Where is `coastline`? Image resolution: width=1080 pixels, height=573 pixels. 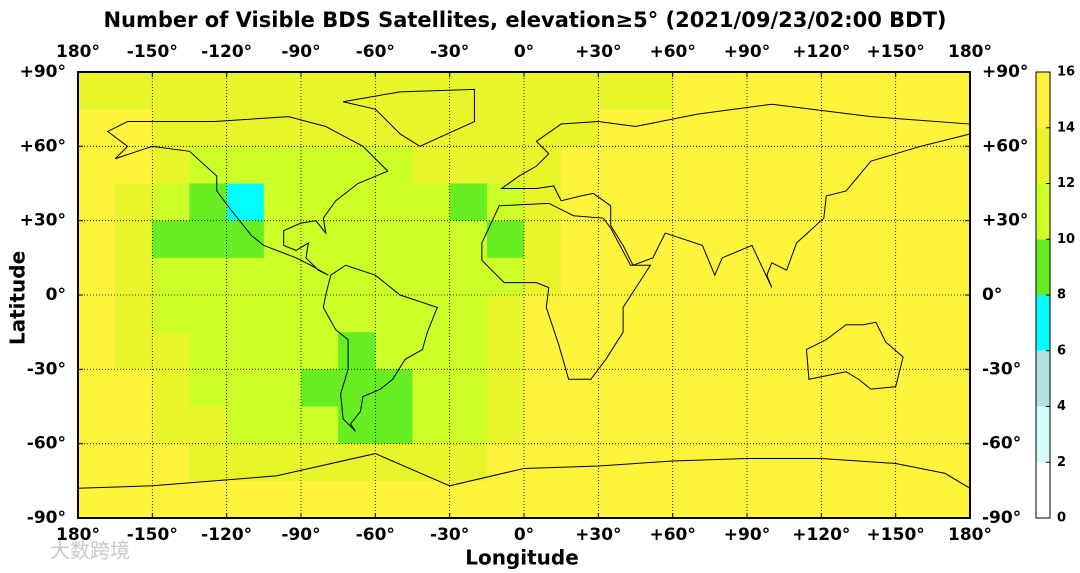
coastline is located at coordinates (736, 195).